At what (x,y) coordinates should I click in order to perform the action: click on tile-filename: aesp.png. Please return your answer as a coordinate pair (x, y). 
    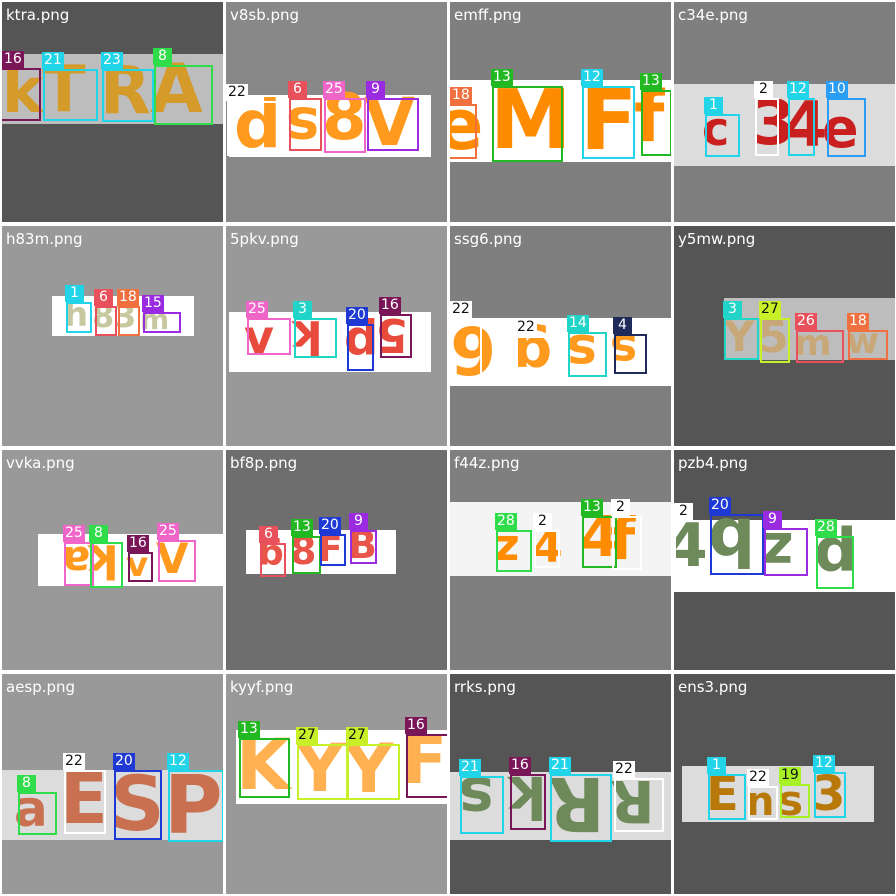
    Looking at the image, I should click on (41, 687).